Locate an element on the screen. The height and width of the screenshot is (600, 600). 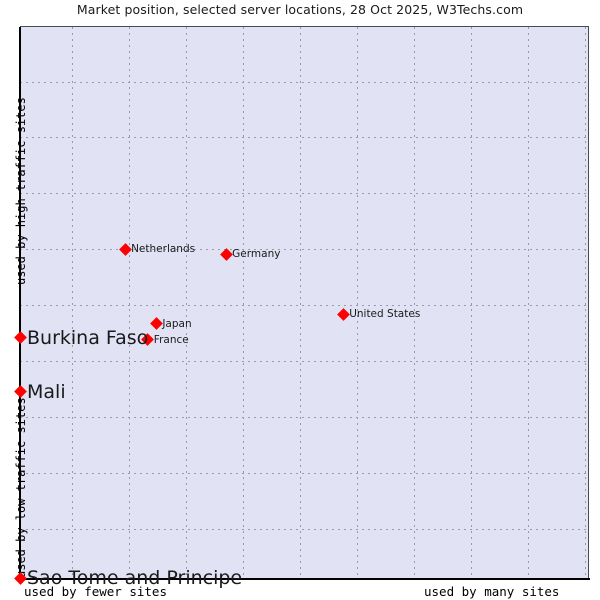
x-axis-line is located at coordinates (304, 579).